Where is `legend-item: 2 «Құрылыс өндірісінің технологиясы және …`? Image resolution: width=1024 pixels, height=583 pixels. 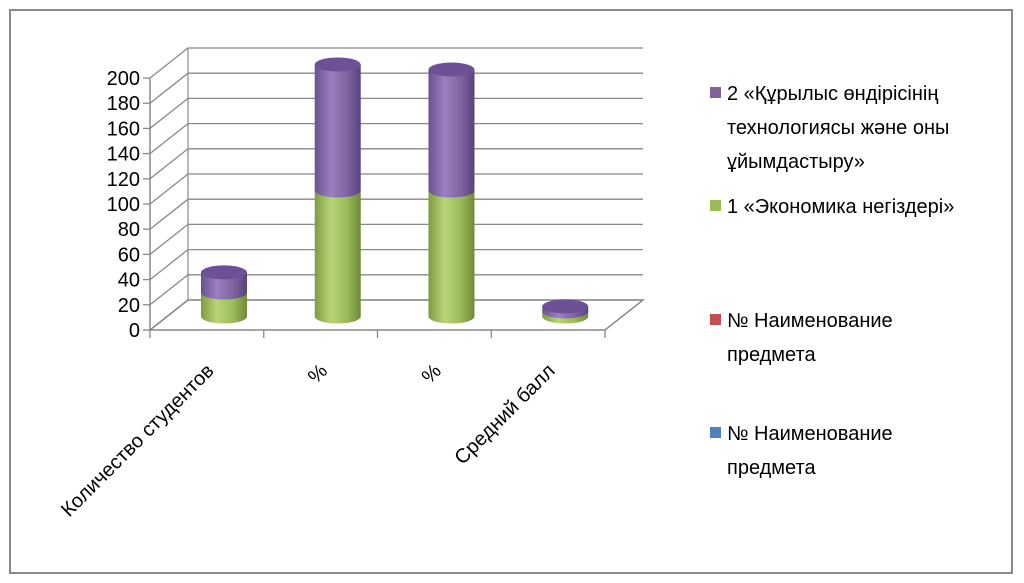
legend-item: 2 «Құрылыс өндірісінің технологиясы және … is located at coordinates (829, 128).